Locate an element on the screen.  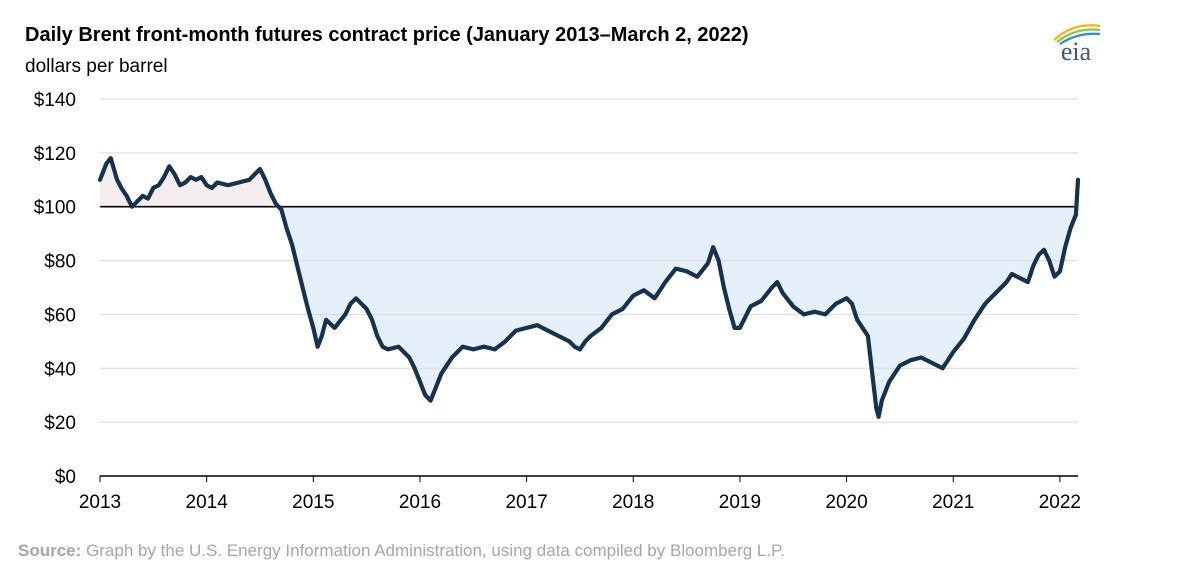
x-tick-label: 2019 is located at coordinates (740, 502).